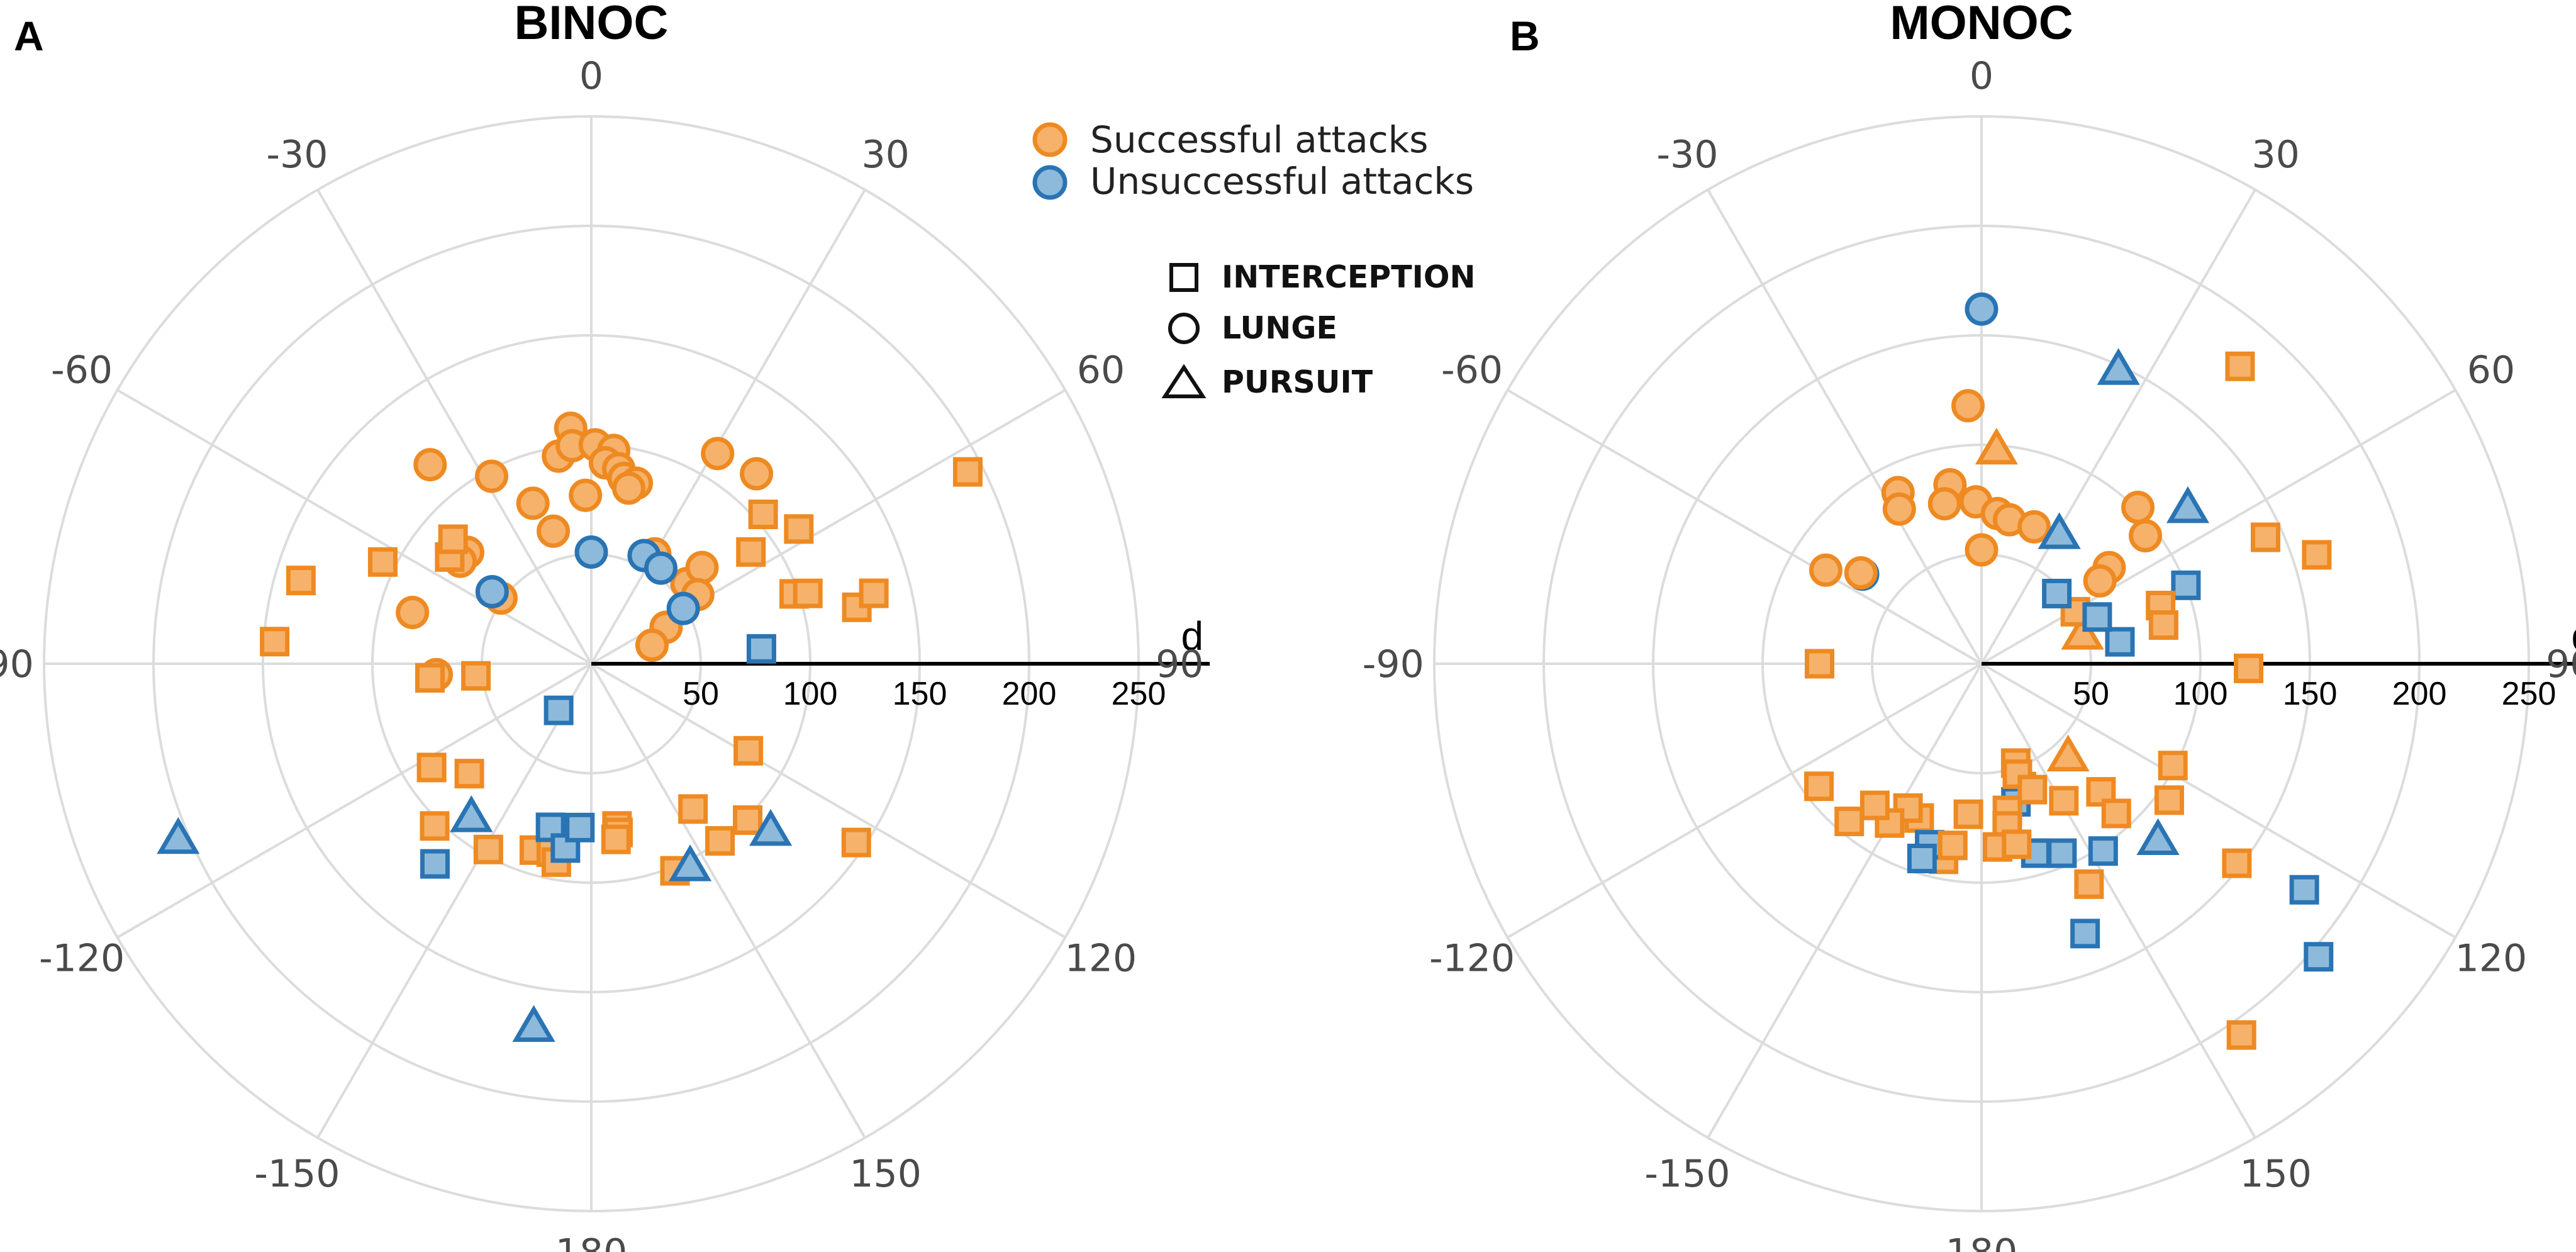  I want to click on distance-tick-label: 250, so click(2529, 694).